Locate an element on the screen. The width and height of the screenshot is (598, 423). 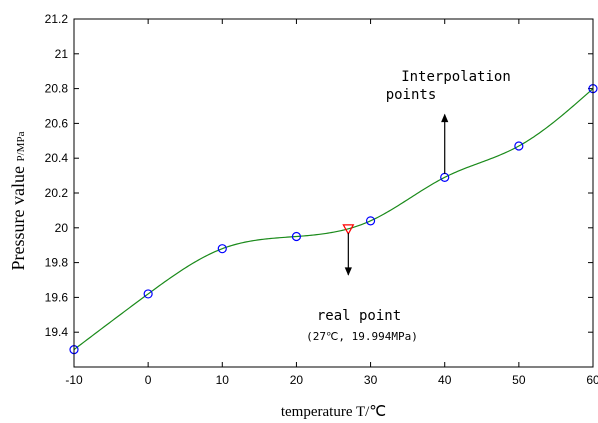
x-tick-label: 40 is located at coordinates (445, 380).